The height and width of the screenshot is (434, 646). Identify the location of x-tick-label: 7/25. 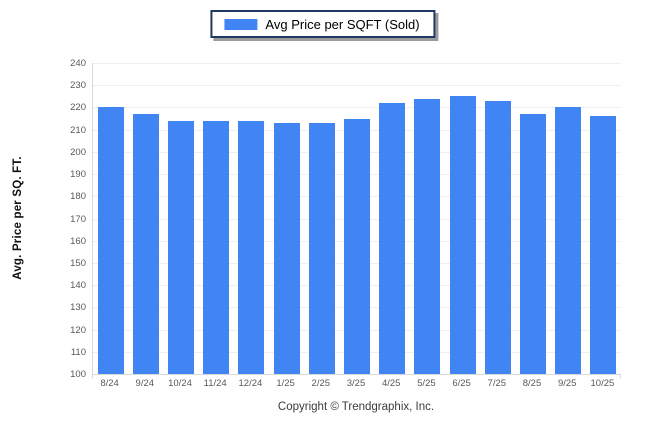
(497, 383).